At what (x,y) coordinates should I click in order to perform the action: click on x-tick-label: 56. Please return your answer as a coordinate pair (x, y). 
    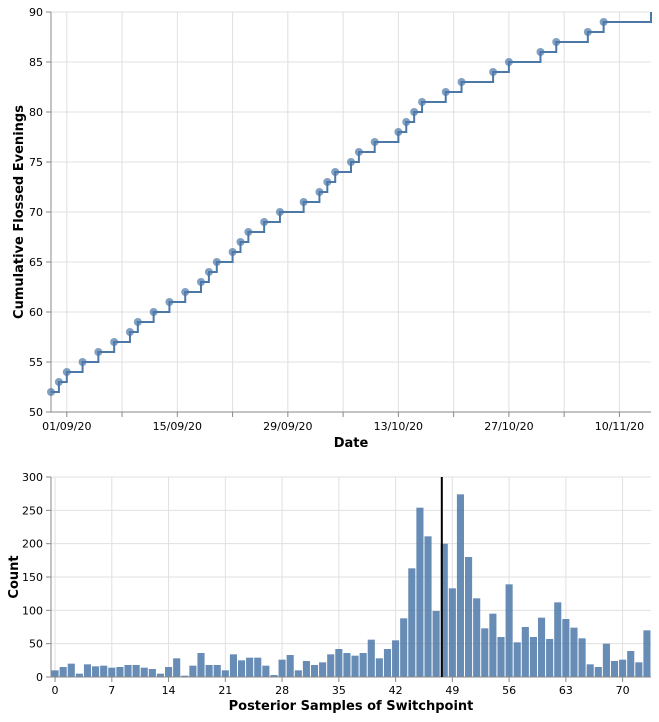
    Looking at the image, I should click on (509, 690).